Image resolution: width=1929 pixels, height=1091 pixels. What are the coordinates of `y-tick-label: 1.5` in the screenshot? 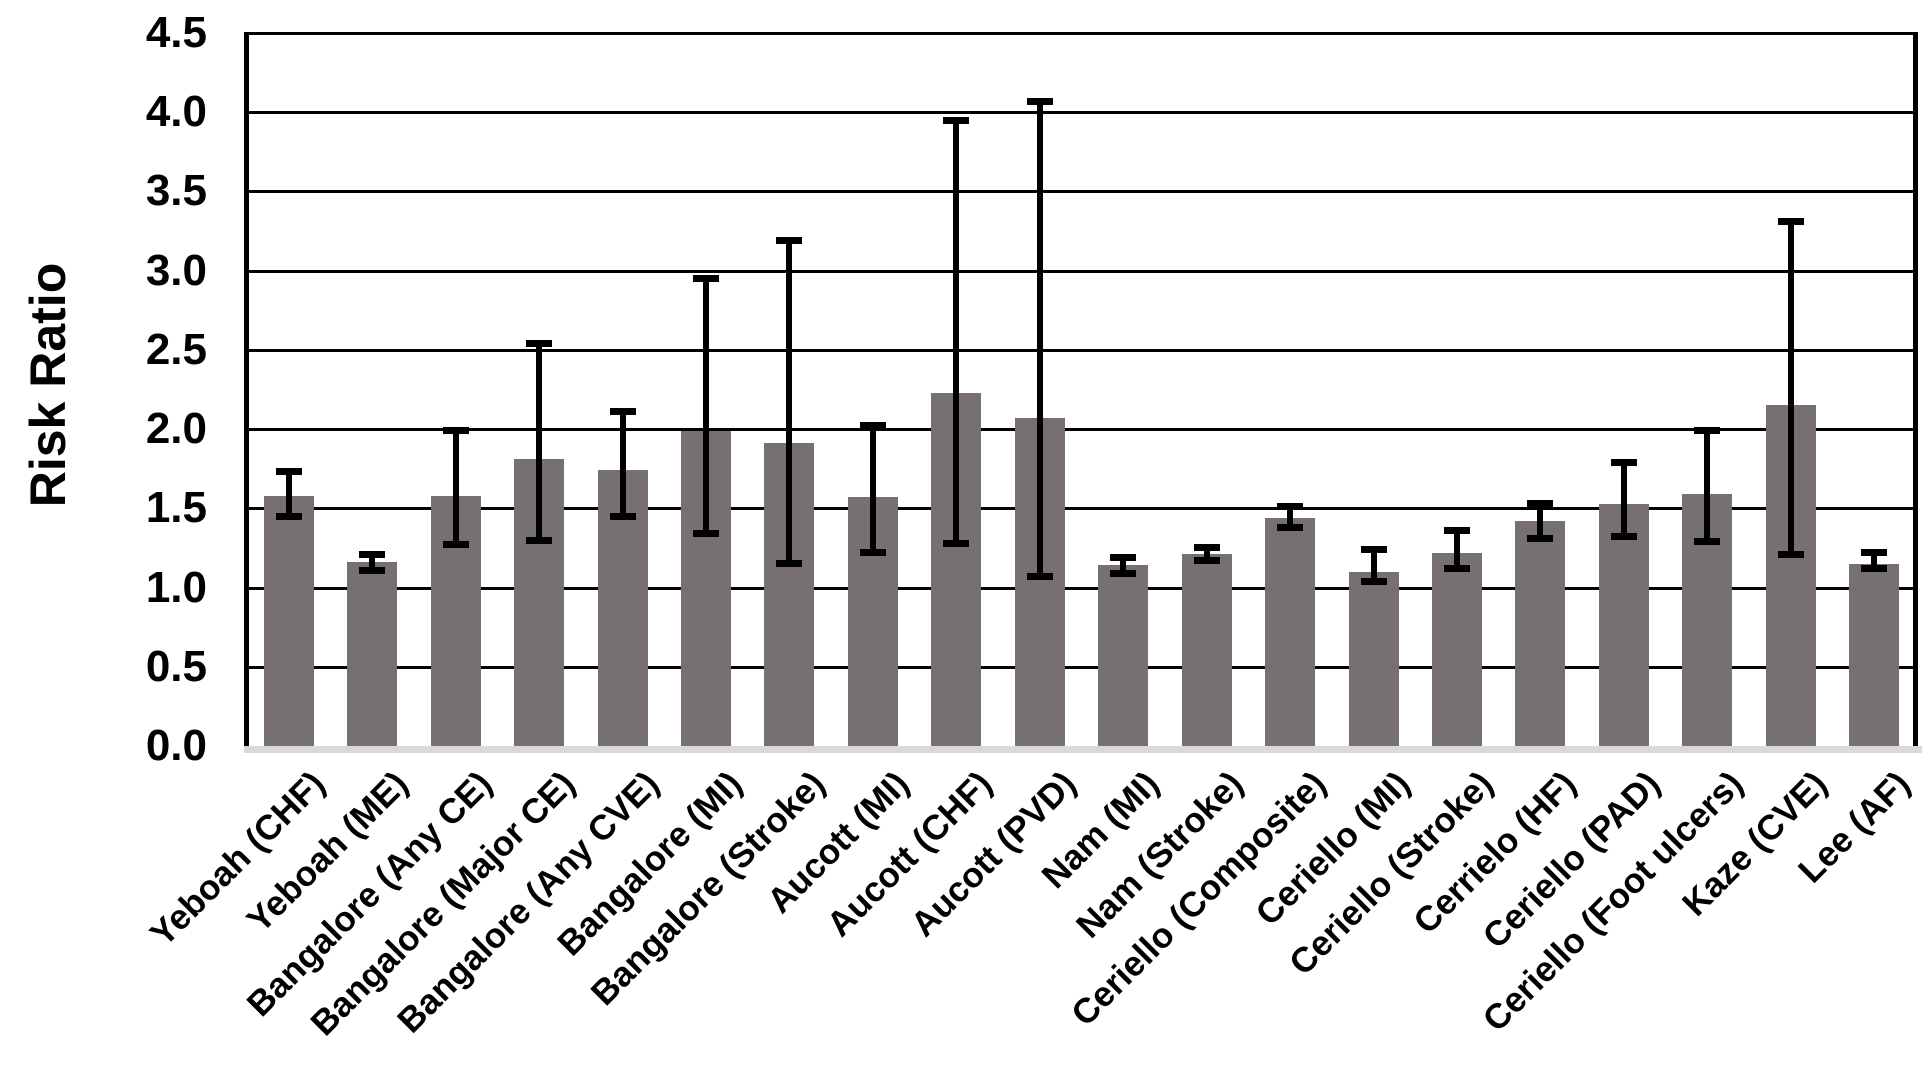 It's located at (176, 508).